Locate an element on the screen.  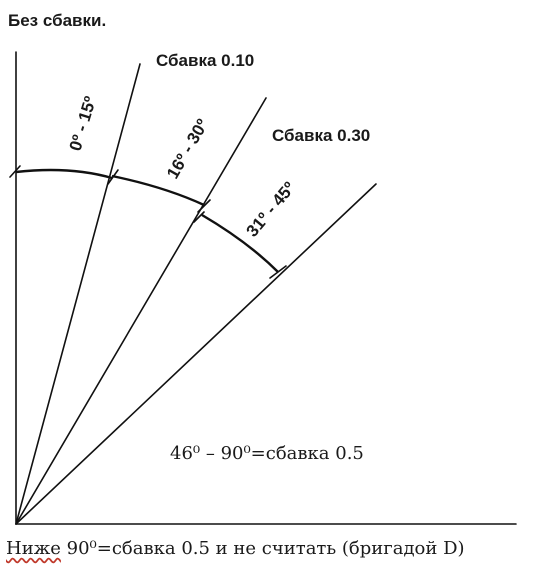
tick-vertical-axis is located at coordinates (15, 171).